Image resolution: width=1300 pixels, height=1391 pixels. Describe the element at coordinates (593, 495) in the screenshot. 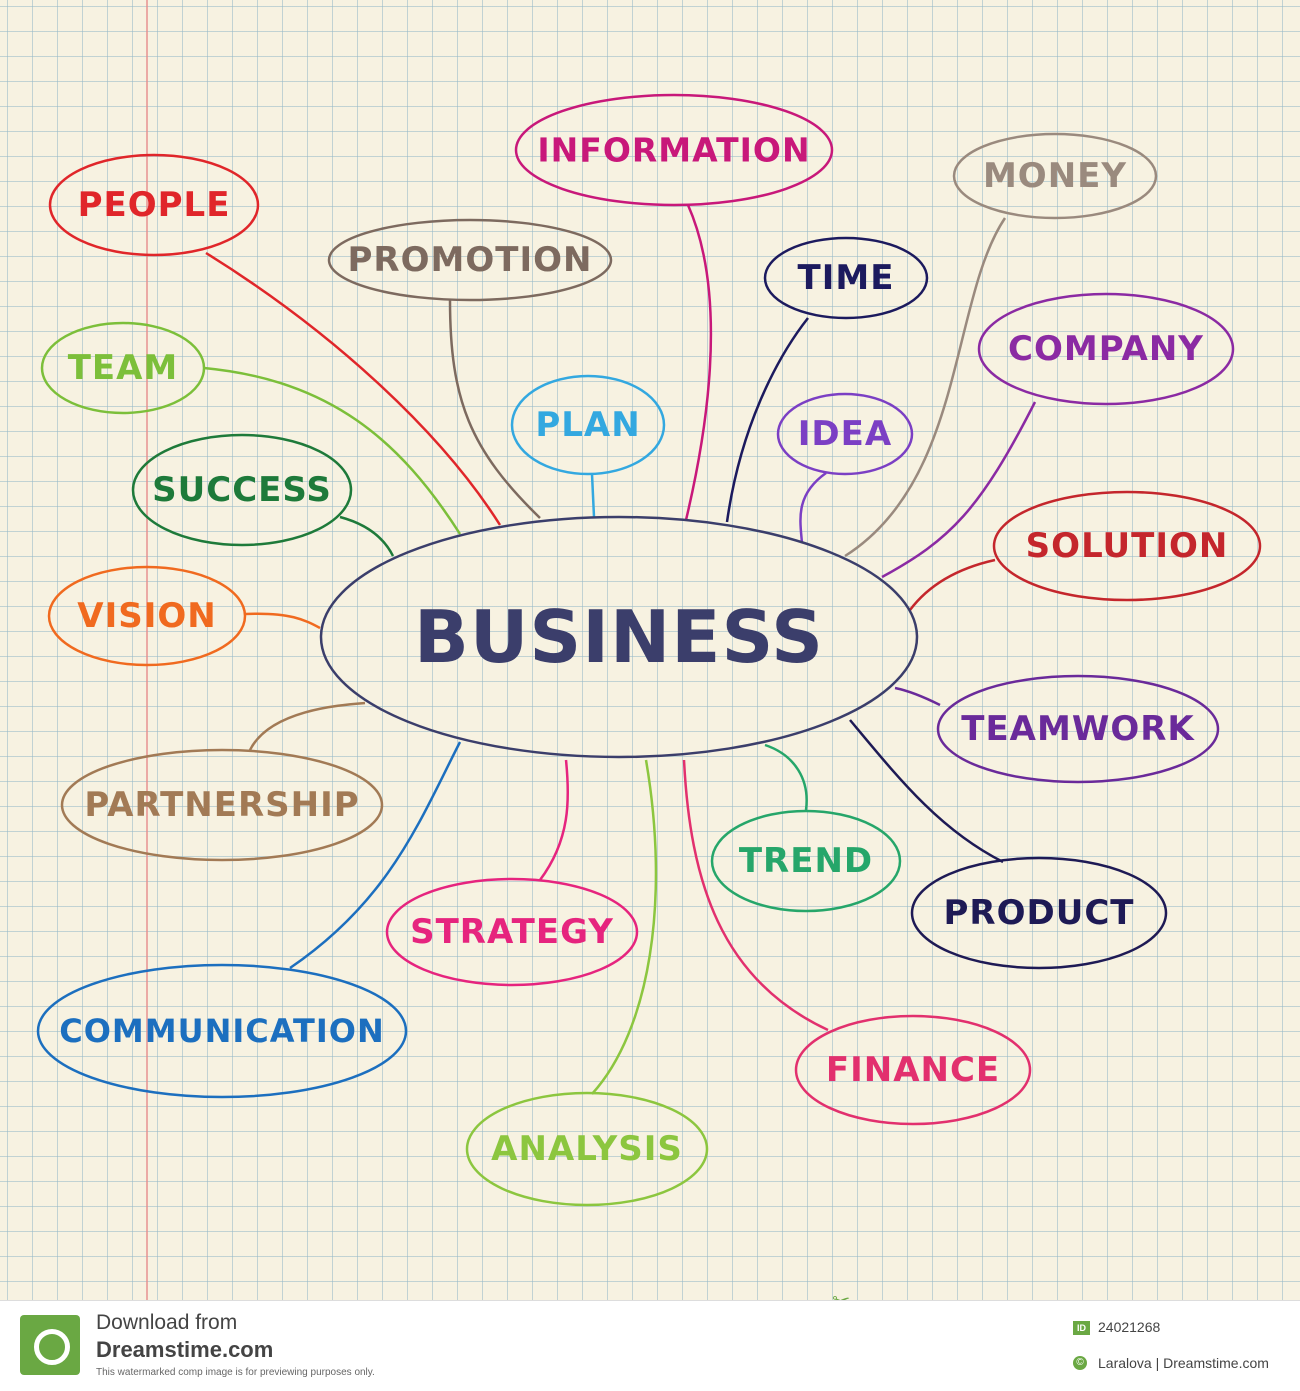

I see `connector-plan` at that location.